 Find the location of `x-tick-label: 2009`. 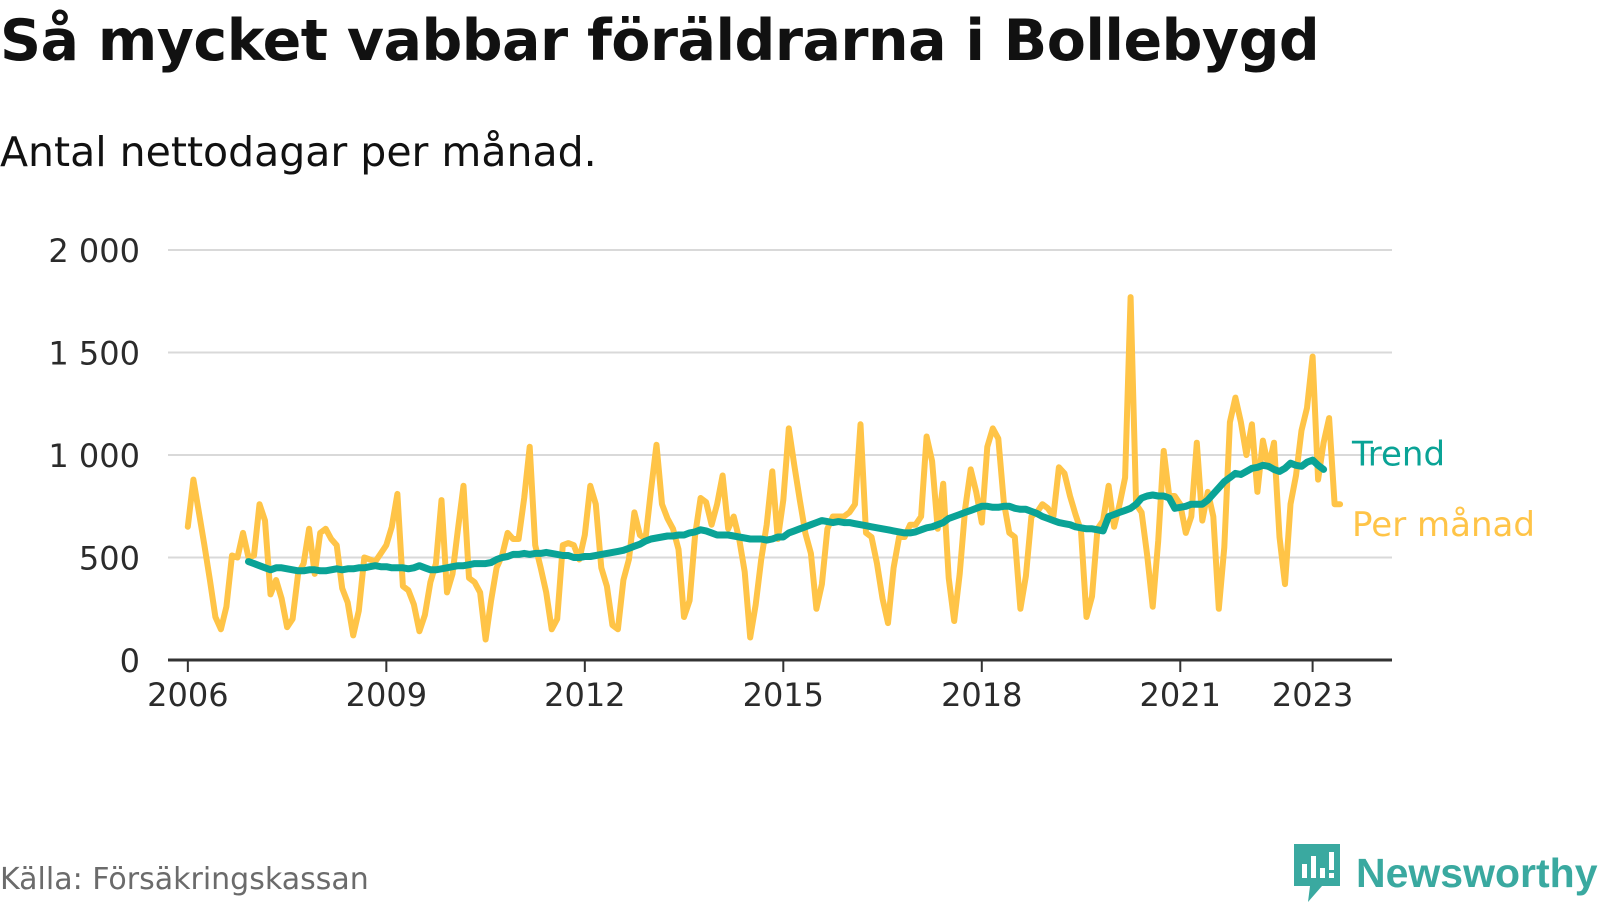

x-tick-label: 2009 is located at coordinates (386, 695).